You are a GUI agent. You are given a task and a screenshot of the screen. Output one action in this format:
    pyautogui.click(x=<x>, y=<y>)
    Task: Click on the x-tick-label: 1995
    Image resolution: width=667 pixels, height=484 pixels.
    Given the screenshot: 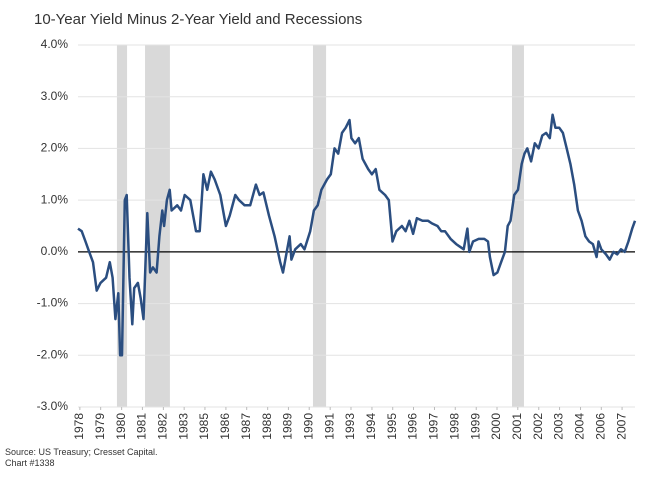 What is the action you would take?
    pyautogui.click(x=392, y=426)
    